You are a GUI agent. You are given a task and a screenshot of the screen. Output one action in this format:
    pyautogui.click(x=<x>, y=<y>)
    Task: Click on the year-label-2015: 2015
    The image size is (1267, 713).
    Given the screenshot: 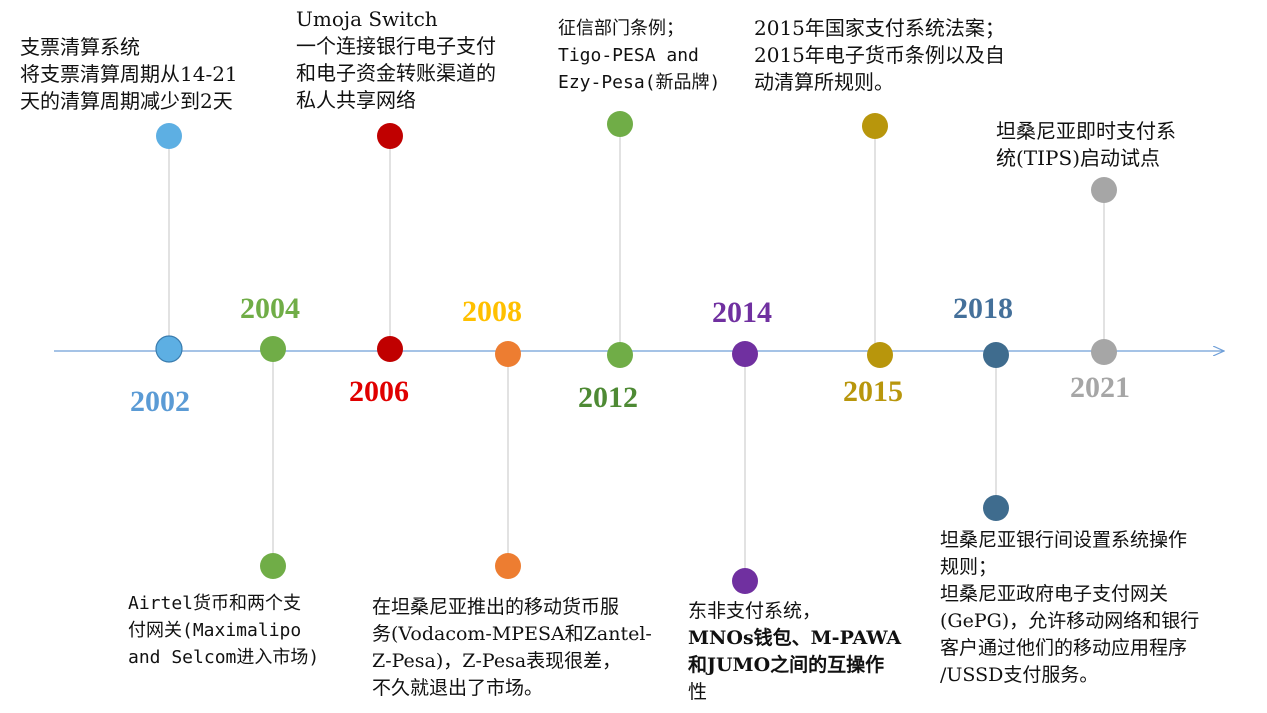 What is the action you would take?
    pyautogui.click(x=873, y=391)
    